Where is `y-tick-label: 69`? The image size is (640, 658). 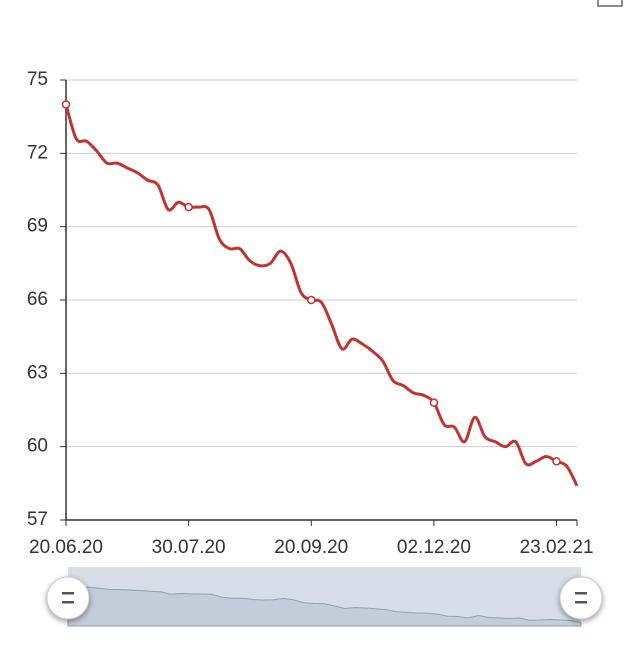
y-tick-label: 69 is located at coordinates (37, 226).